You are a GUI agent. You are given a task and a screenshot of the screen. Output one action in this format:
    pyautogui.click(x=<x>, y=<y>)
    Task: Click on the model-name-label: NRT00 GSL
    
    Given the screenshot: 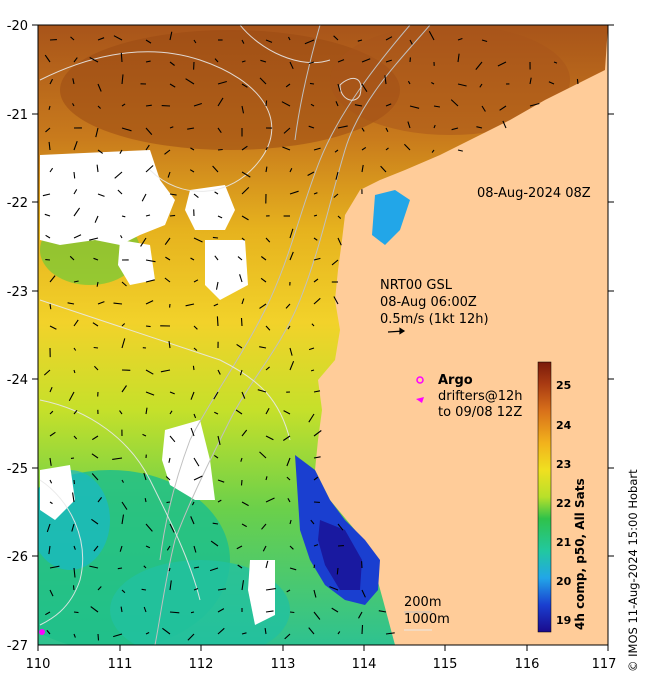 What is the action you would take?
    pyautogui.click(x=416, y=285)
    